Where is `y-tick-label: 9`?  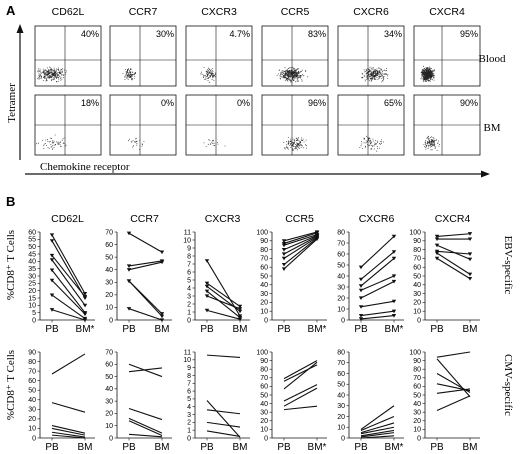 y-tick-label: 9 is located at coordinates (189, 368).